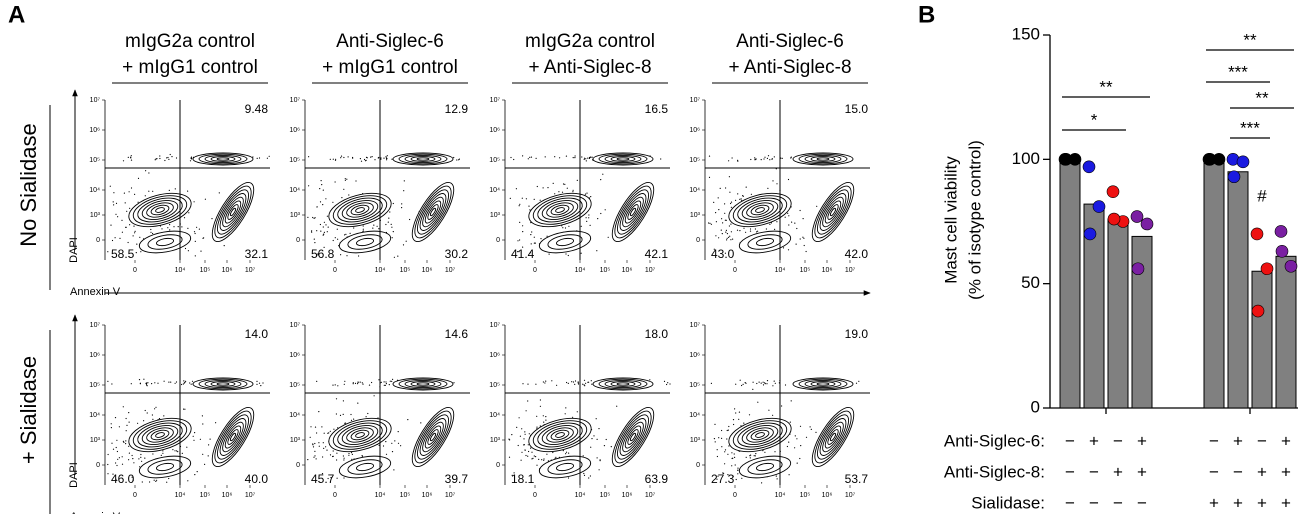 This screenshot has height=514, width=1299. I want to click on y-tick-label: 10³, so click(295, 215).